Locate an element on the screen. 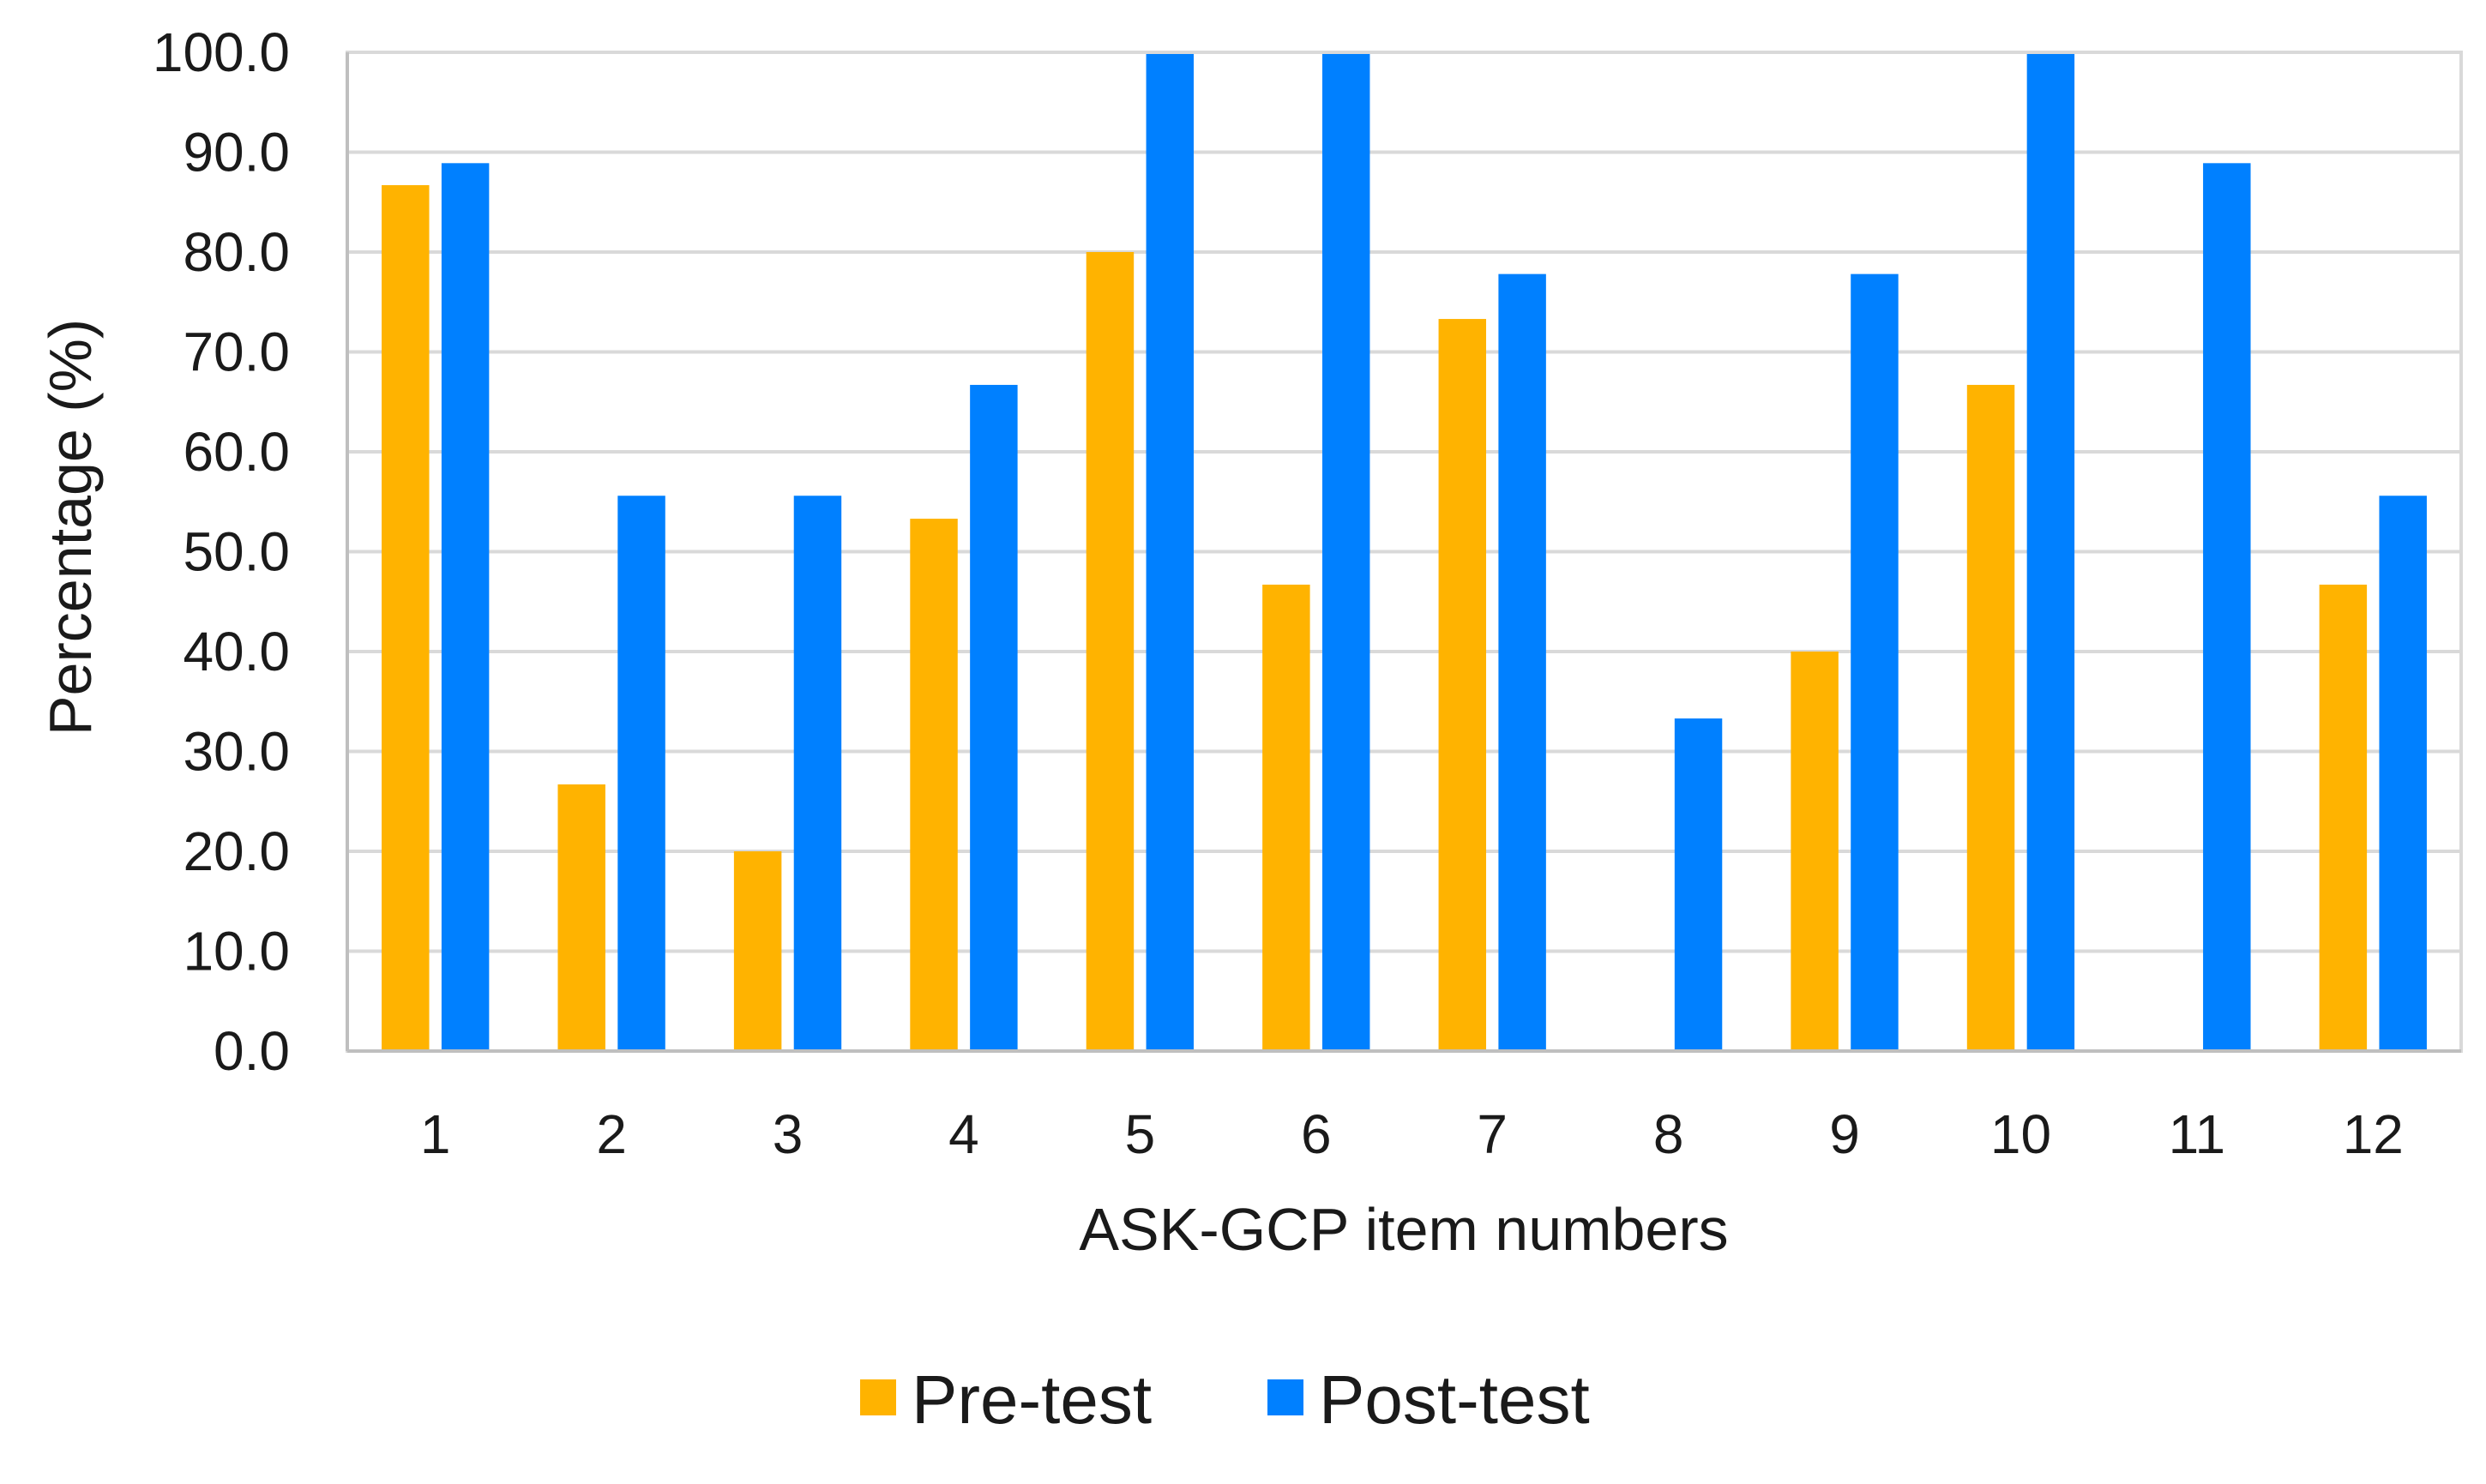  legend-label-pre-test: Pre-test is located at coordinates (1032, 1399).